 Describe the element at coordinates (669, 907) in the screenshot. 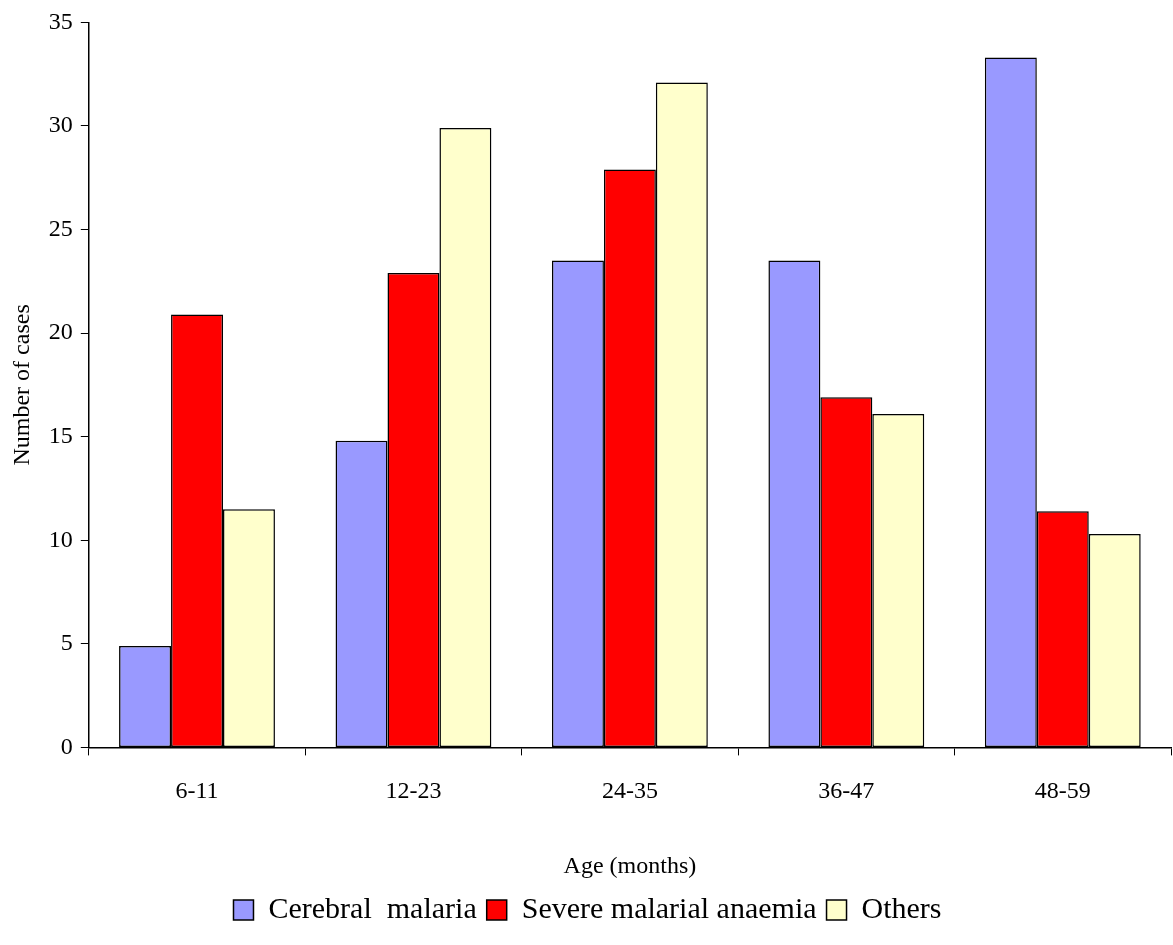

I see `legend-label: Severe malarial anaemia` at that location.